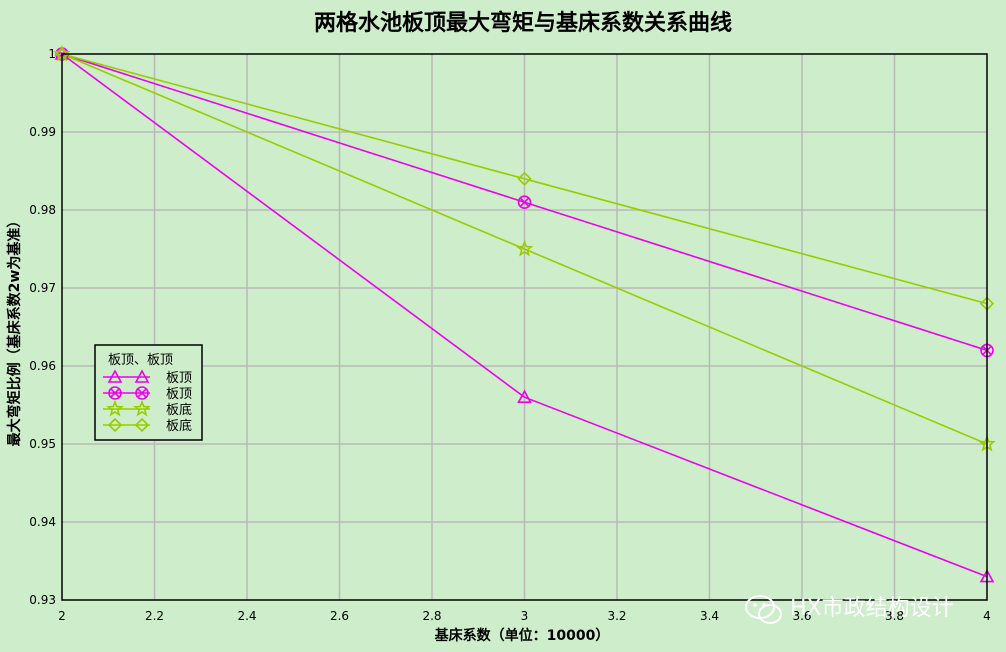 This screenshot has height=652, width=1006. What do you see at coordinates (763, 609) in the screenshot?
I see `wechat-icon` at bounding box center [763, 609].